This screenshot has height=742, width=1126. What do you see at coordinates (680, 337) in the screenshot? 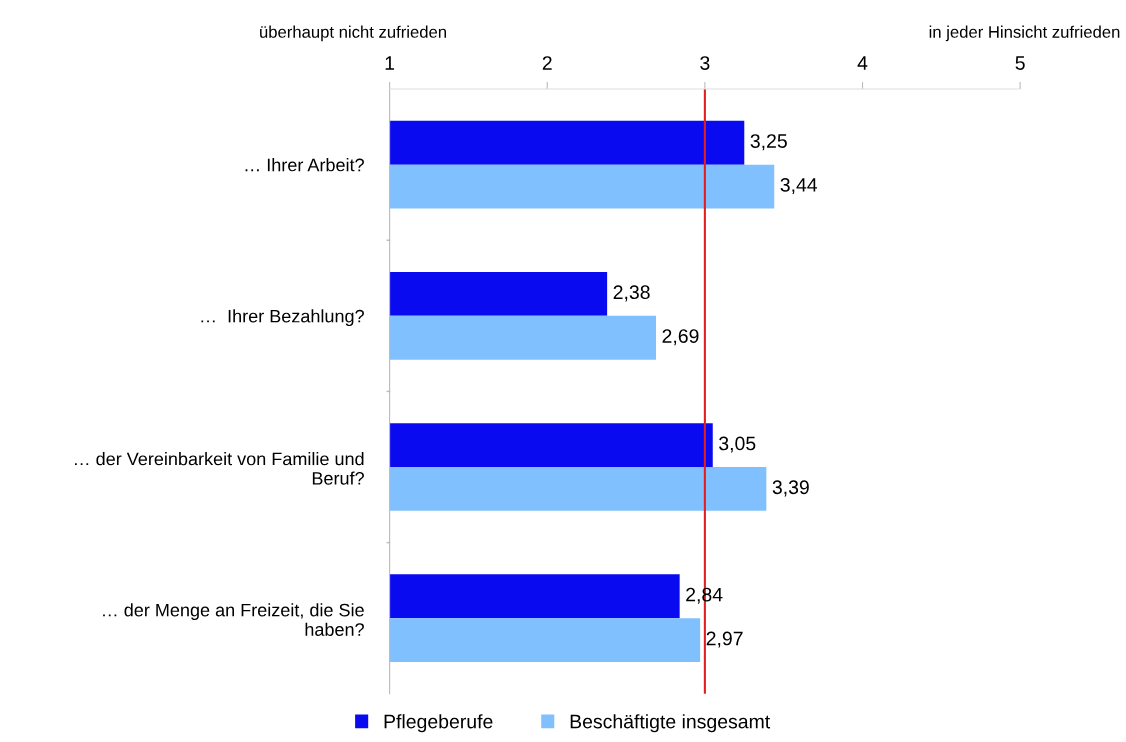
I see `data-label: 2,69` at bounding box center [680, 337].